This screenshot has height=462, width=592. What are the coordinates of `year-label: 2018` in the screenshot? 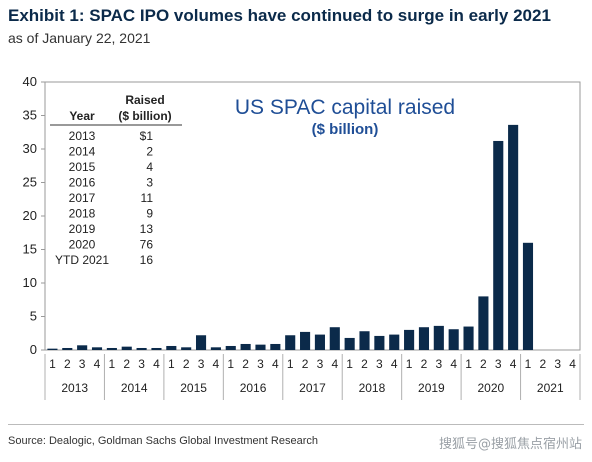 It's located at (372, 388).